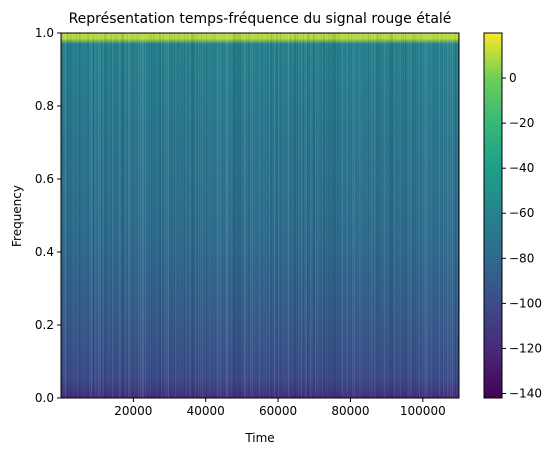  What do you see at coordinates (44, 106) in the screenshot?
I see `y-tick-label: 0.8` at bounding box center [44, 106].